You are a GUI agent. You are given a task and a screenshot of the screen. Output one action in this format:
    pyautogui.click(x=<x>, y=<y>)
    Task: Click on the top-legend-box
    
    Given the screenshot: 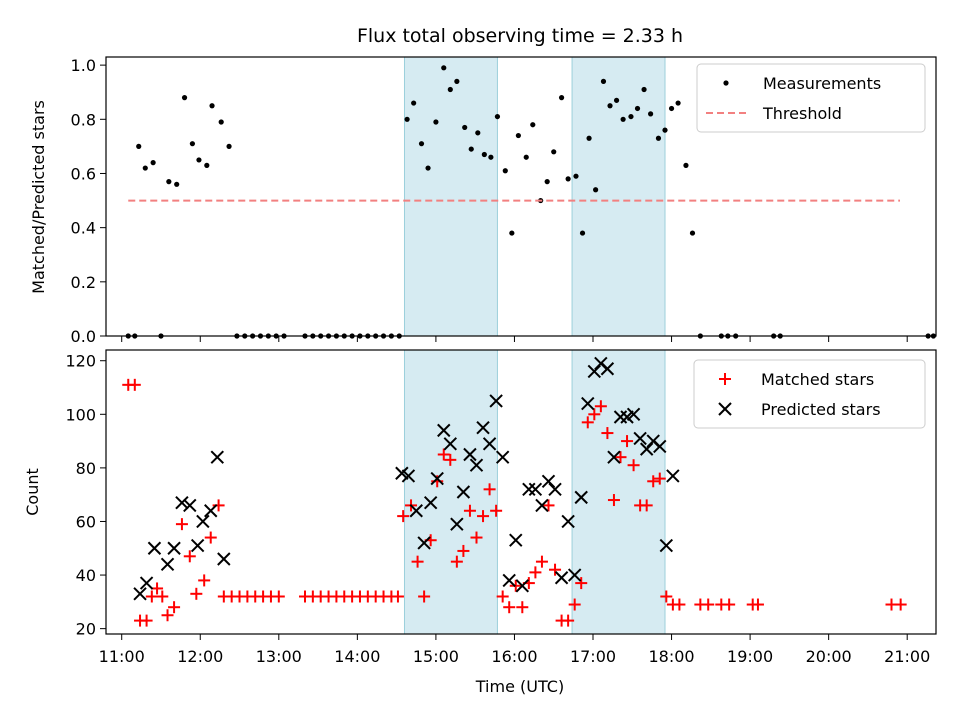 What is the action you would take?
    pyautogui.click(x=811, y=98)
    